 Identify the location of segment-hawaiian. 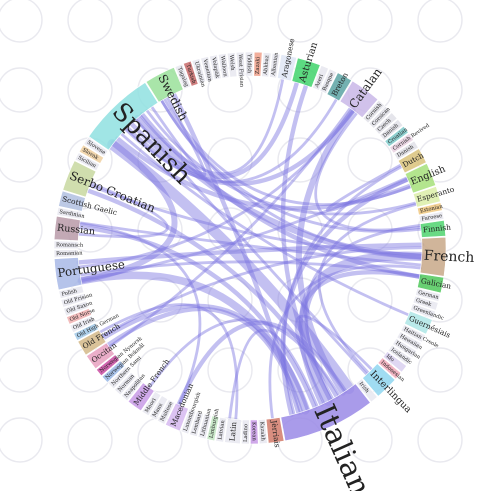
(409, 341).